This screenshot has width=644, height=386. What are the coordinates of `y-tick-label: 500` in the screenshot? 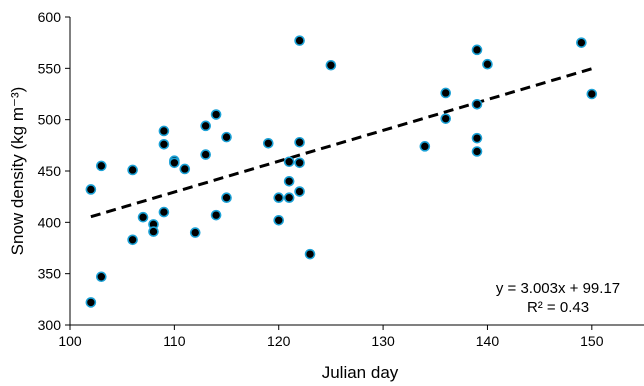 It's located at (50, 120).